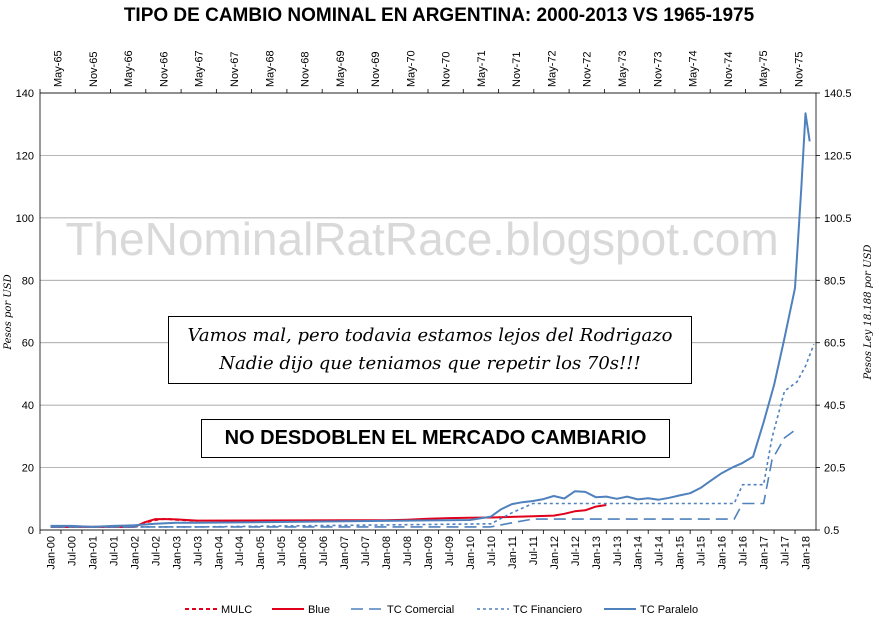 The image size is (879, 628). What do you see at coordinates (25, 94) in the screenshot?
I see `left-tick-label: 140` at bounding box center [25, 94].